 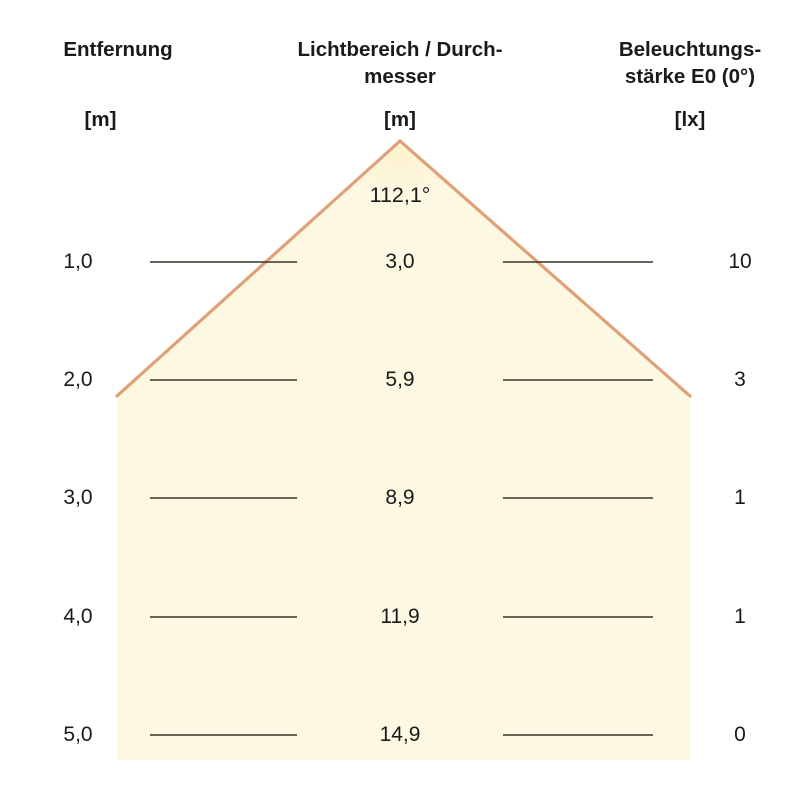 What do you see at coordinates (100, 119) in the screenshot?
I see `column-unit-distance: [m]` at bounding box center [100, 119].